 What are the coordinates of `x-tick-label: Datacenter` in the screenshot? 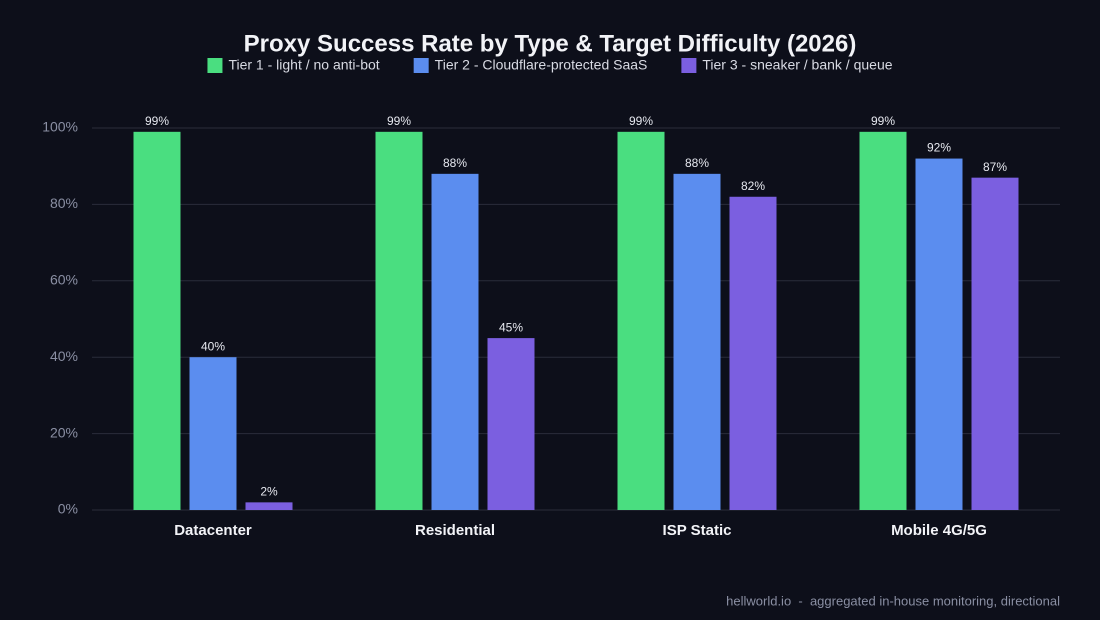 It's located at (213, 530).